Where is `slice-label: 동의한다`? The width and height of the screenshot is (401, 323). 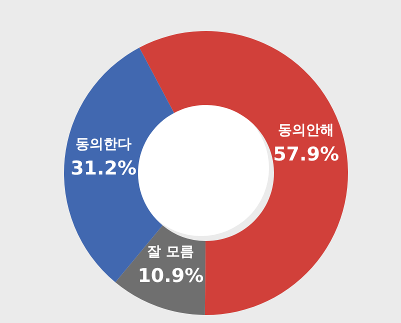
slice-label: 동의한다 is located at coordinates (104, 144).